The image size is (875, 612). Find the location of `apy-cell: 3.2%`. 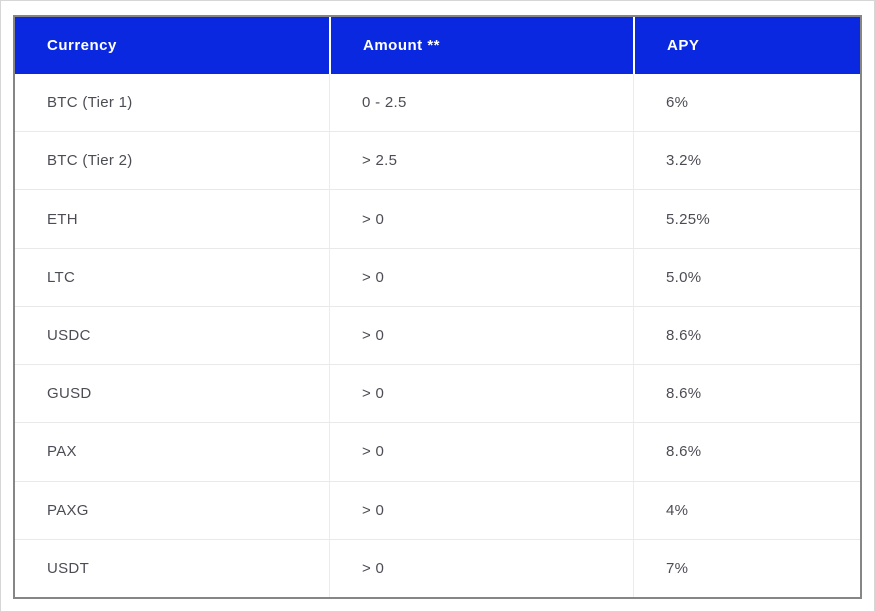

apy-cell: 3.2% is located at coordinates (746, 161).